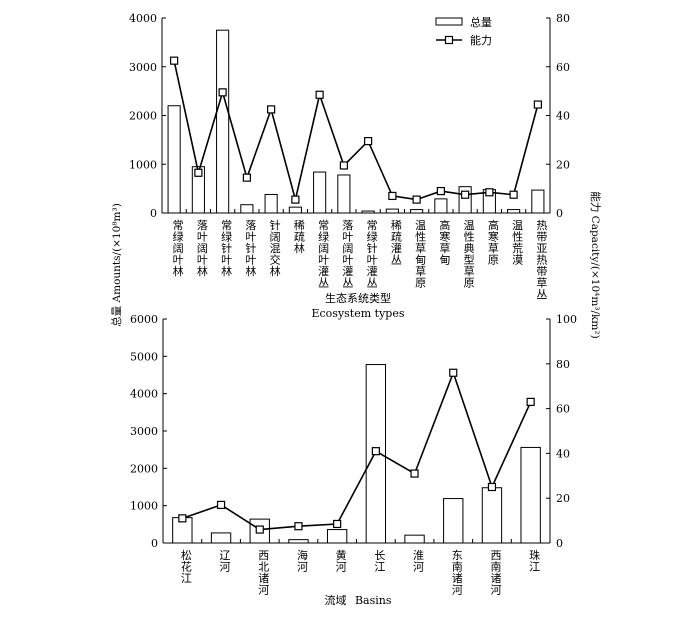 Image resolution: width=700 pixels, height=617 pixels. What do you see at coordinates (457, 573) in the screenshot?
I see `chart2-category-label: 东南诸河` at bounding box center [457, 573].